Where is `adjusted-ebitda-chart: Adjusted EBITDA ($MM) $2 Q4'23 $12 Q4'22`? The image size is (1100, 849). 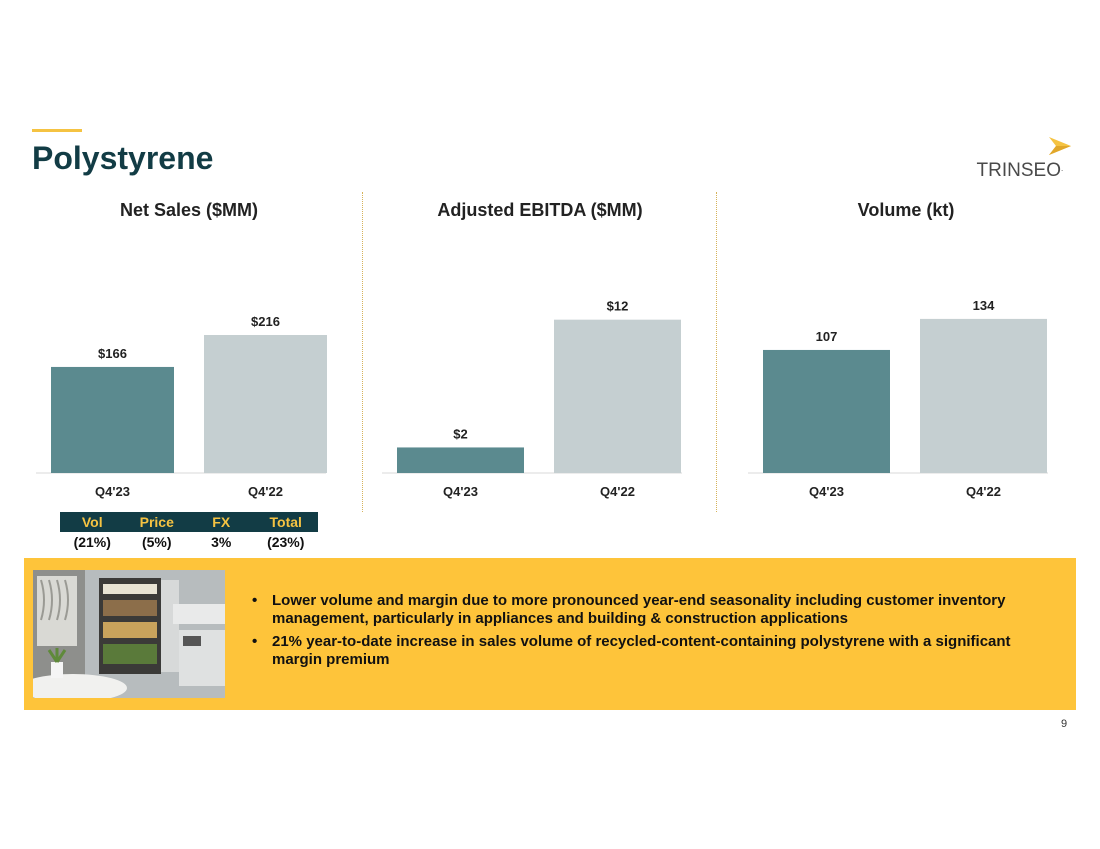
adjusted-ebitda-chart: Adjusted EBITDA ($MM) $2 Q4'23 $12 Q4'22 is located at coordinates (540, 350).